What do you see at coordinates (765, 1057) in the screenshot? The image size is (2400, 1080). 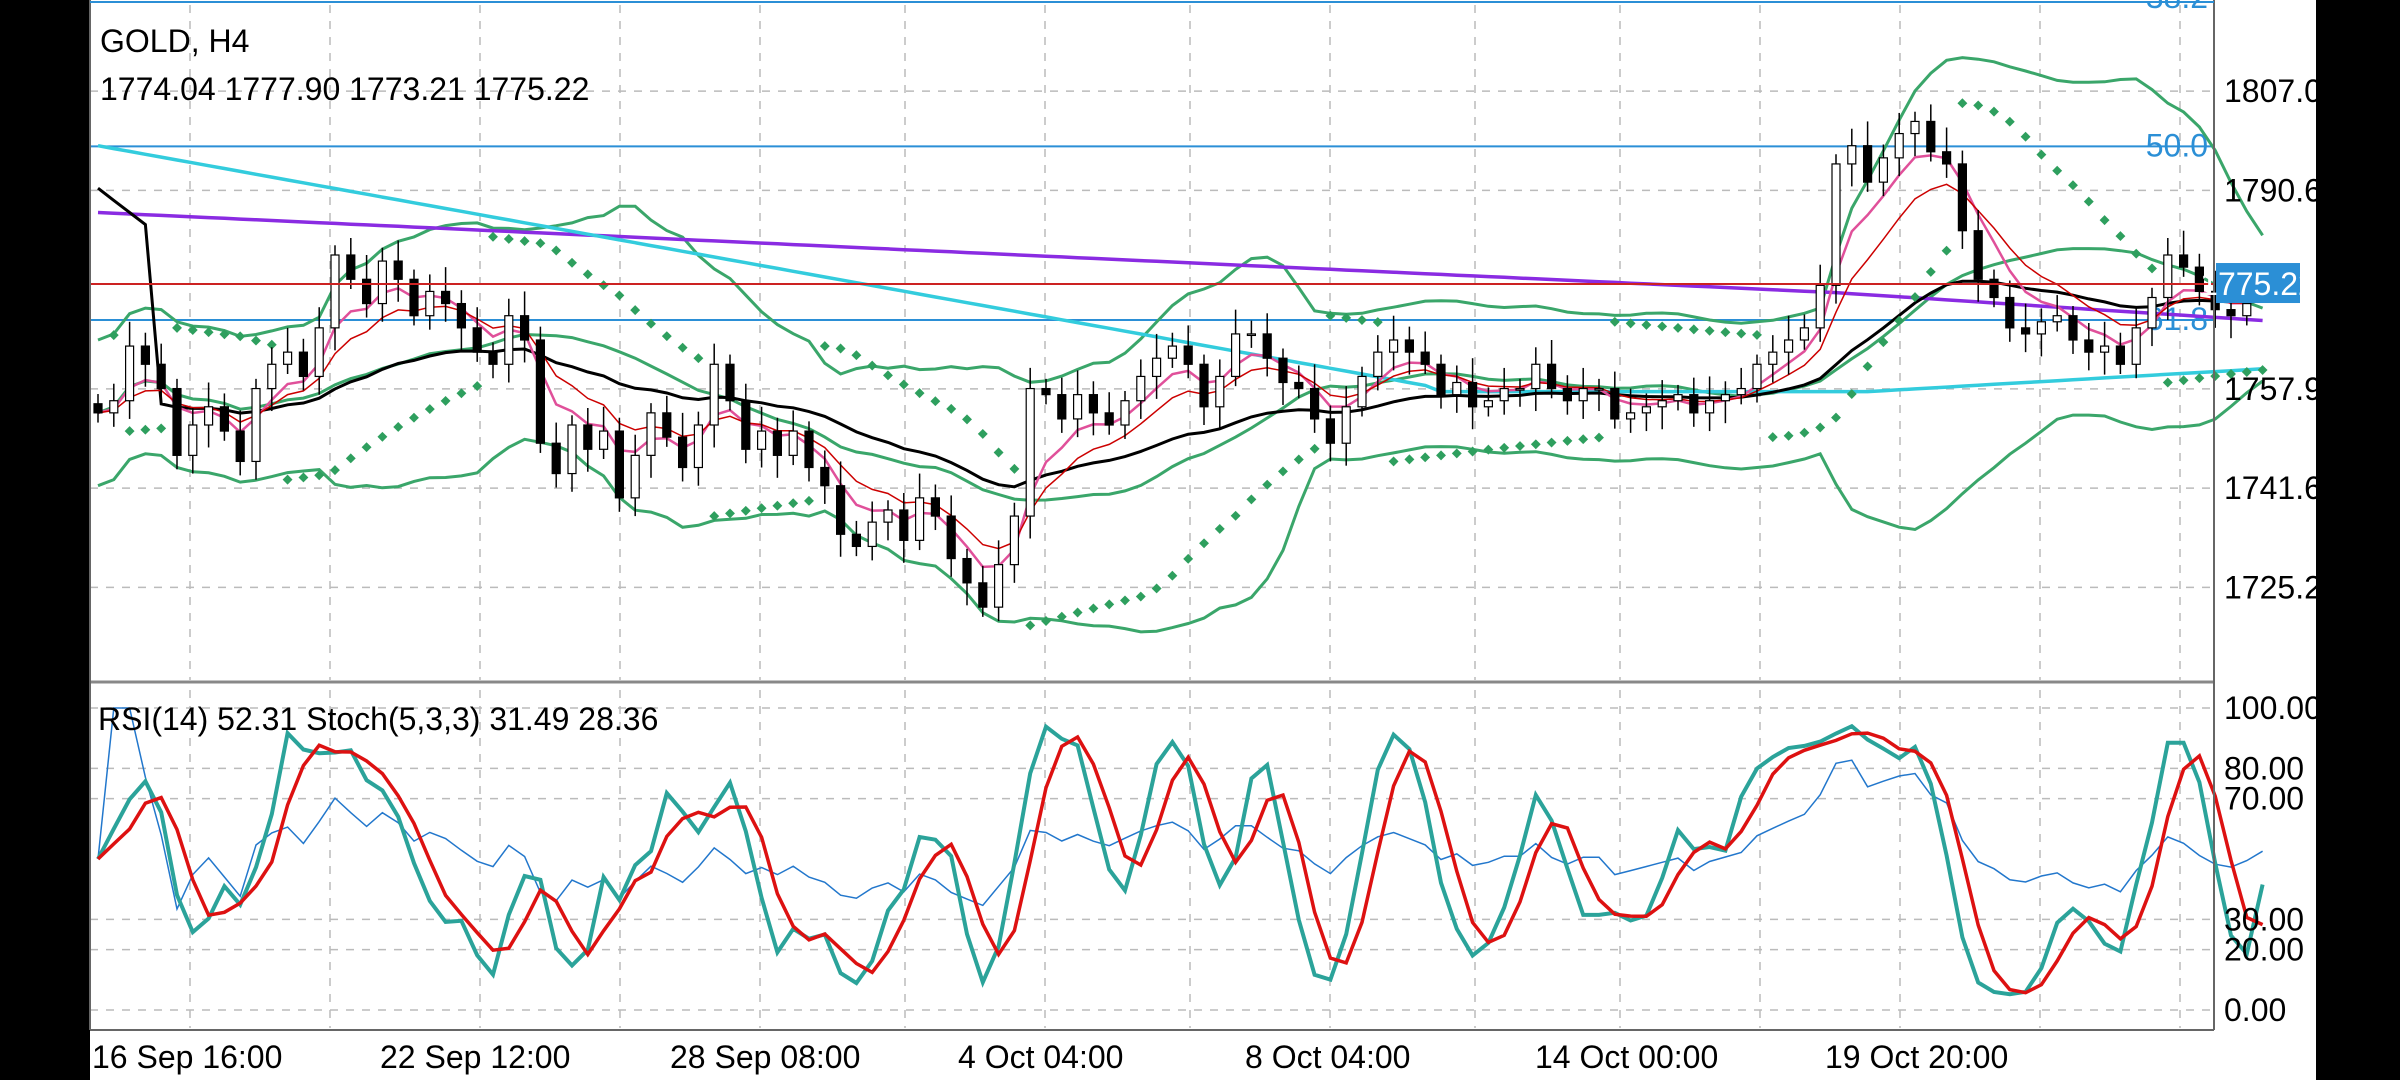 I see `time-tick-label: 28 Sep 08:00` at bounding box center [765, 1057].